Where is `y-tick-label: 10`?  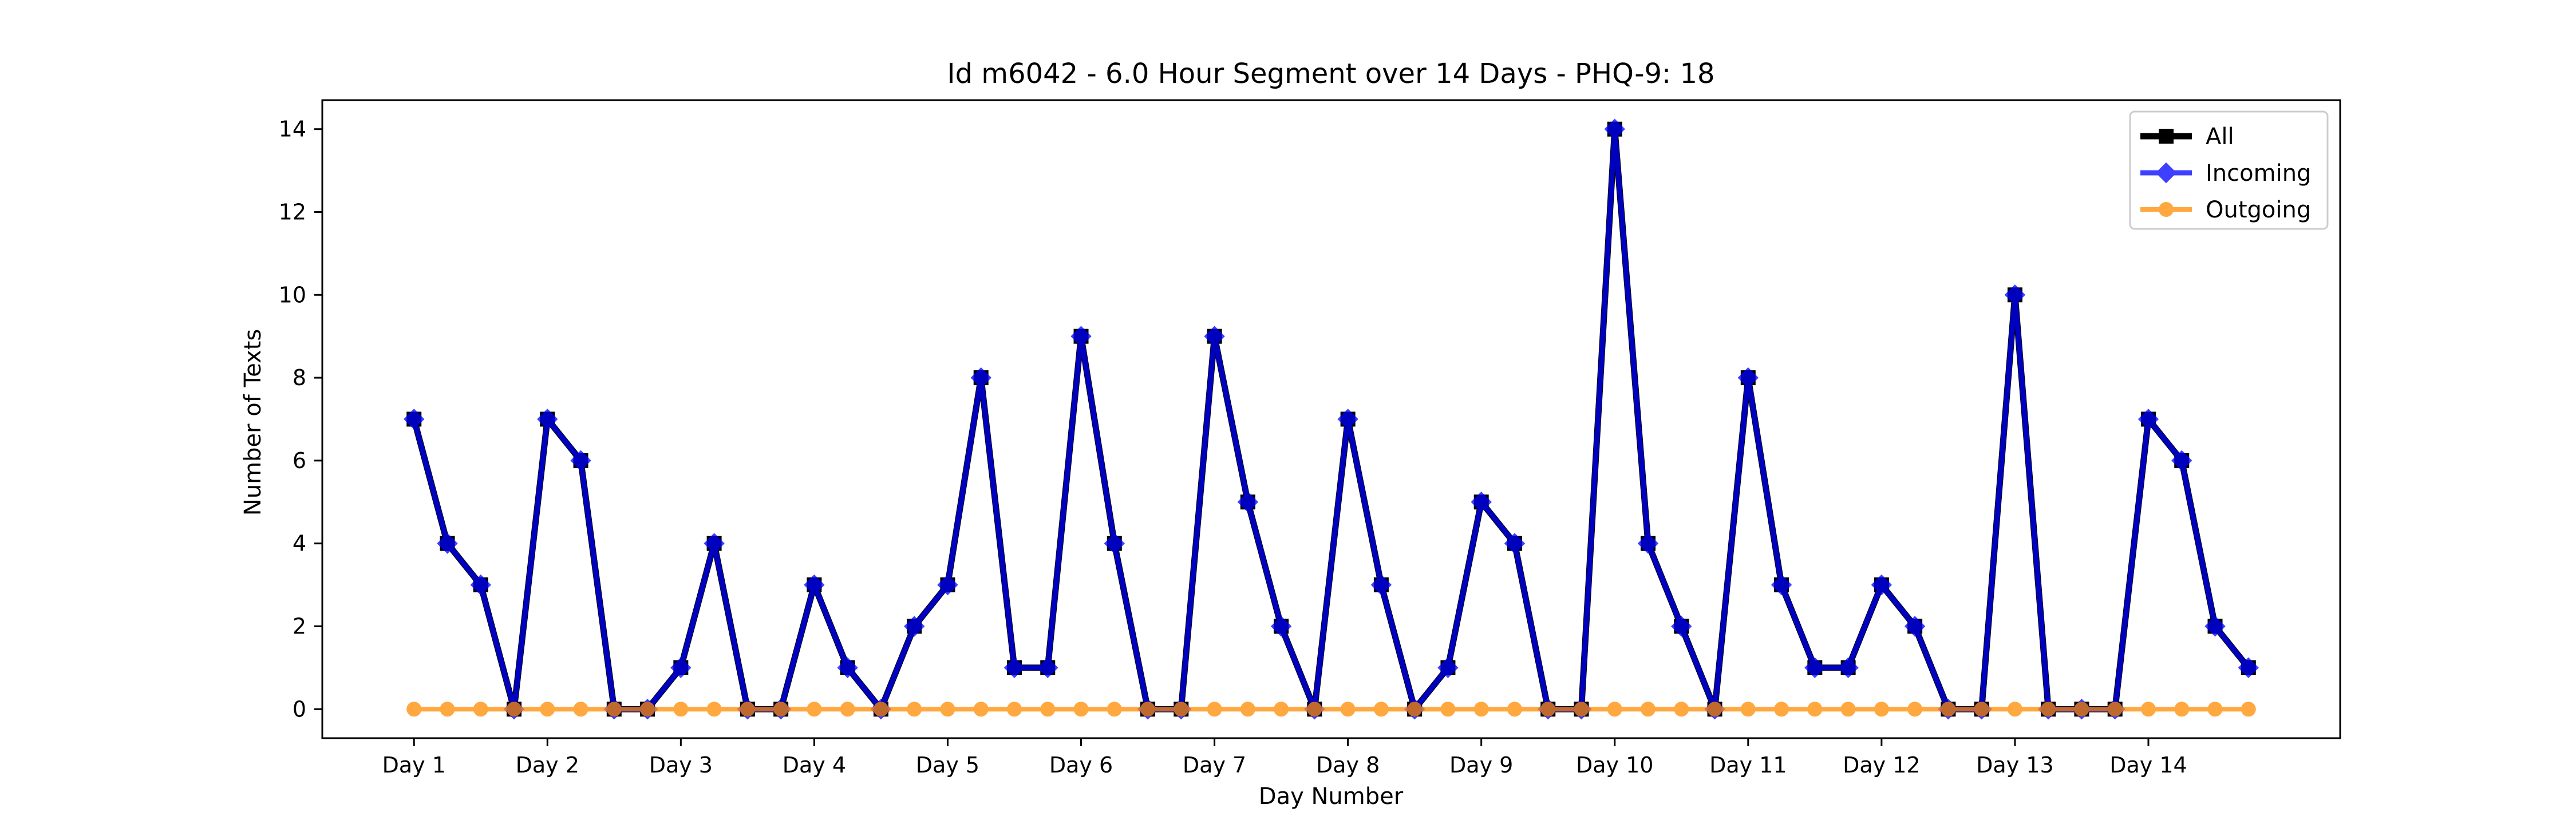
y-tick-label: 10 is located at coordinates (292, 294).